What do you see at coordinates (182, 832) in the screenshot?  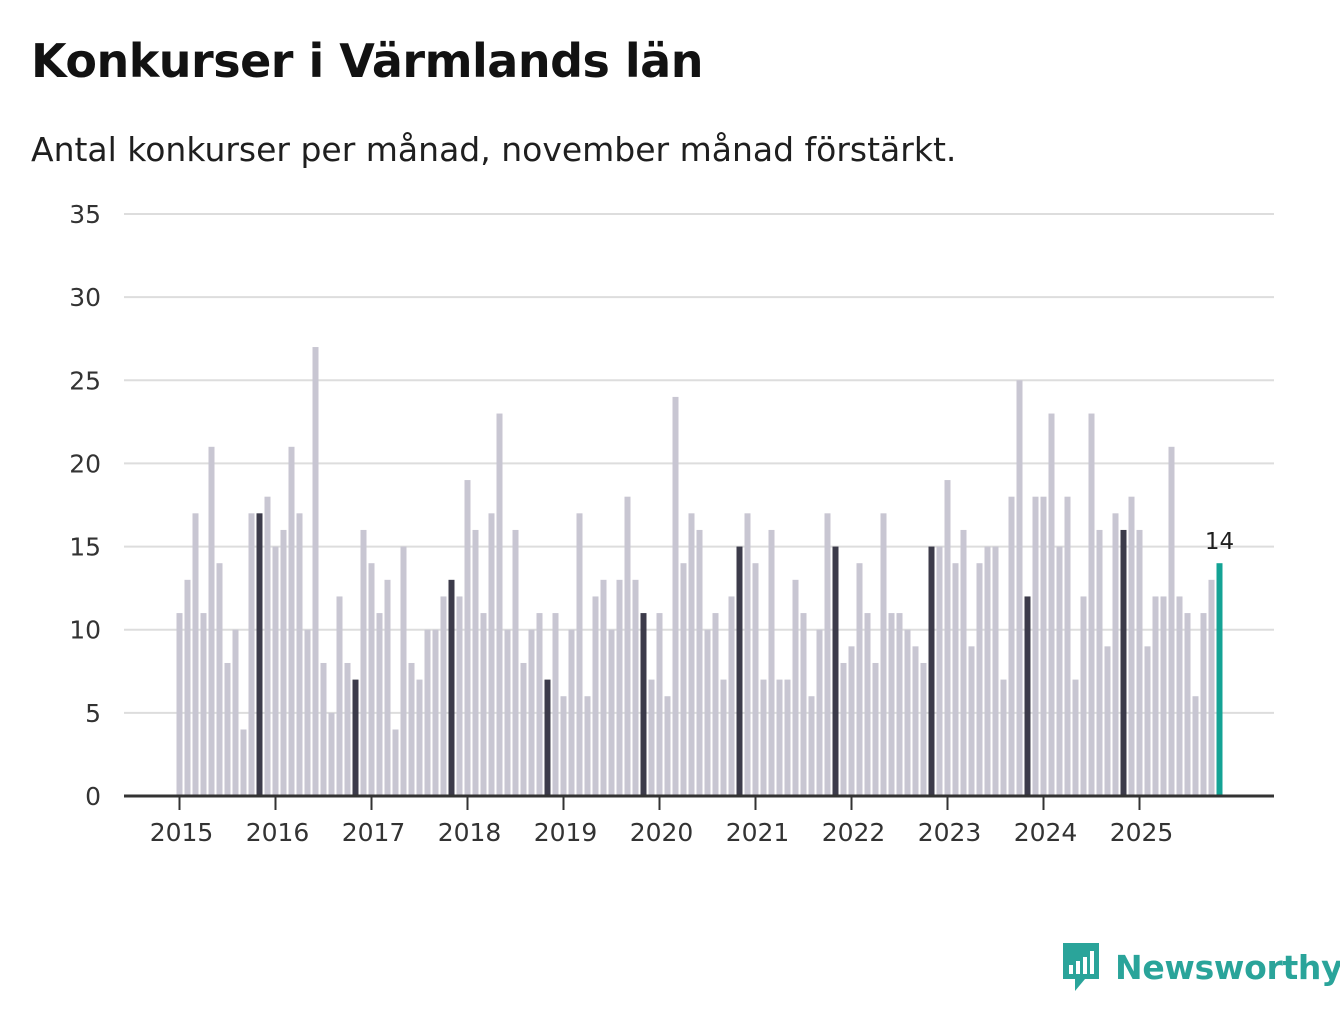 I see `x-tick-label: 2015` at bounding box center [182, 832].